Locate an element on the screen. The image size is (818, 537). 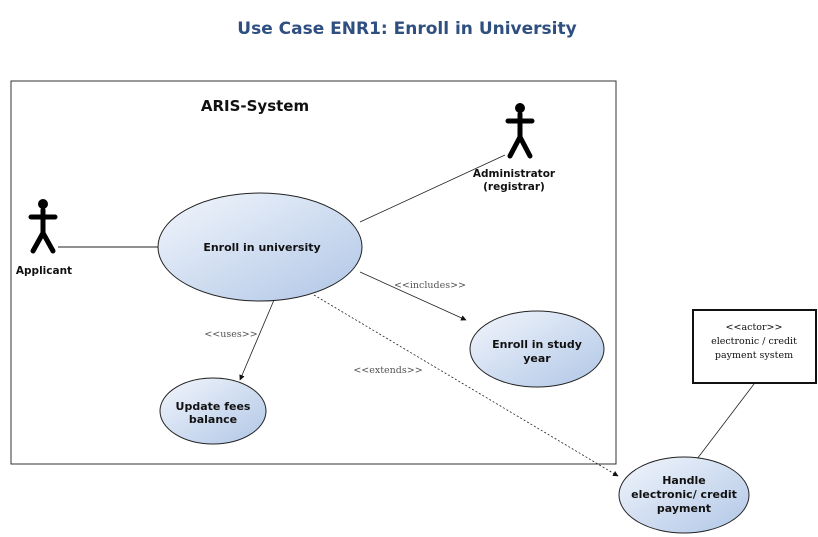
update-fees-label-2: balance is located at coordinates (213, 419).